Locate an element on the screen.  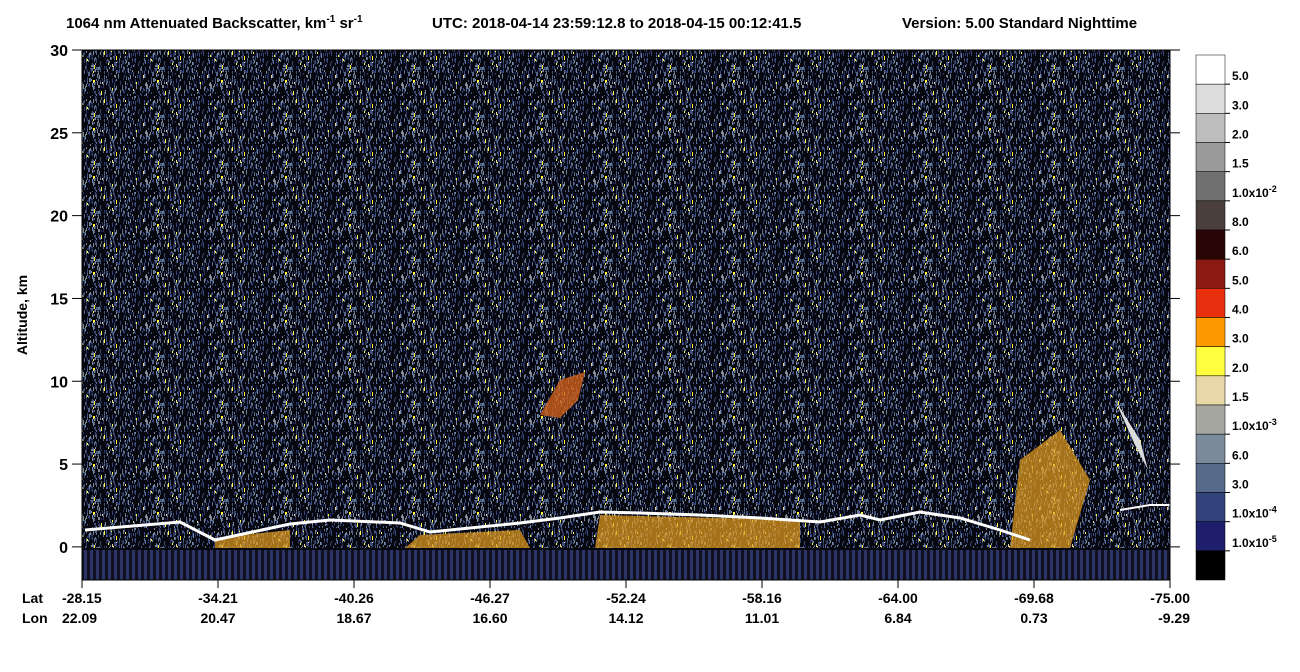
x-tick-label: 6.84 is located at coordinates (897, 618).